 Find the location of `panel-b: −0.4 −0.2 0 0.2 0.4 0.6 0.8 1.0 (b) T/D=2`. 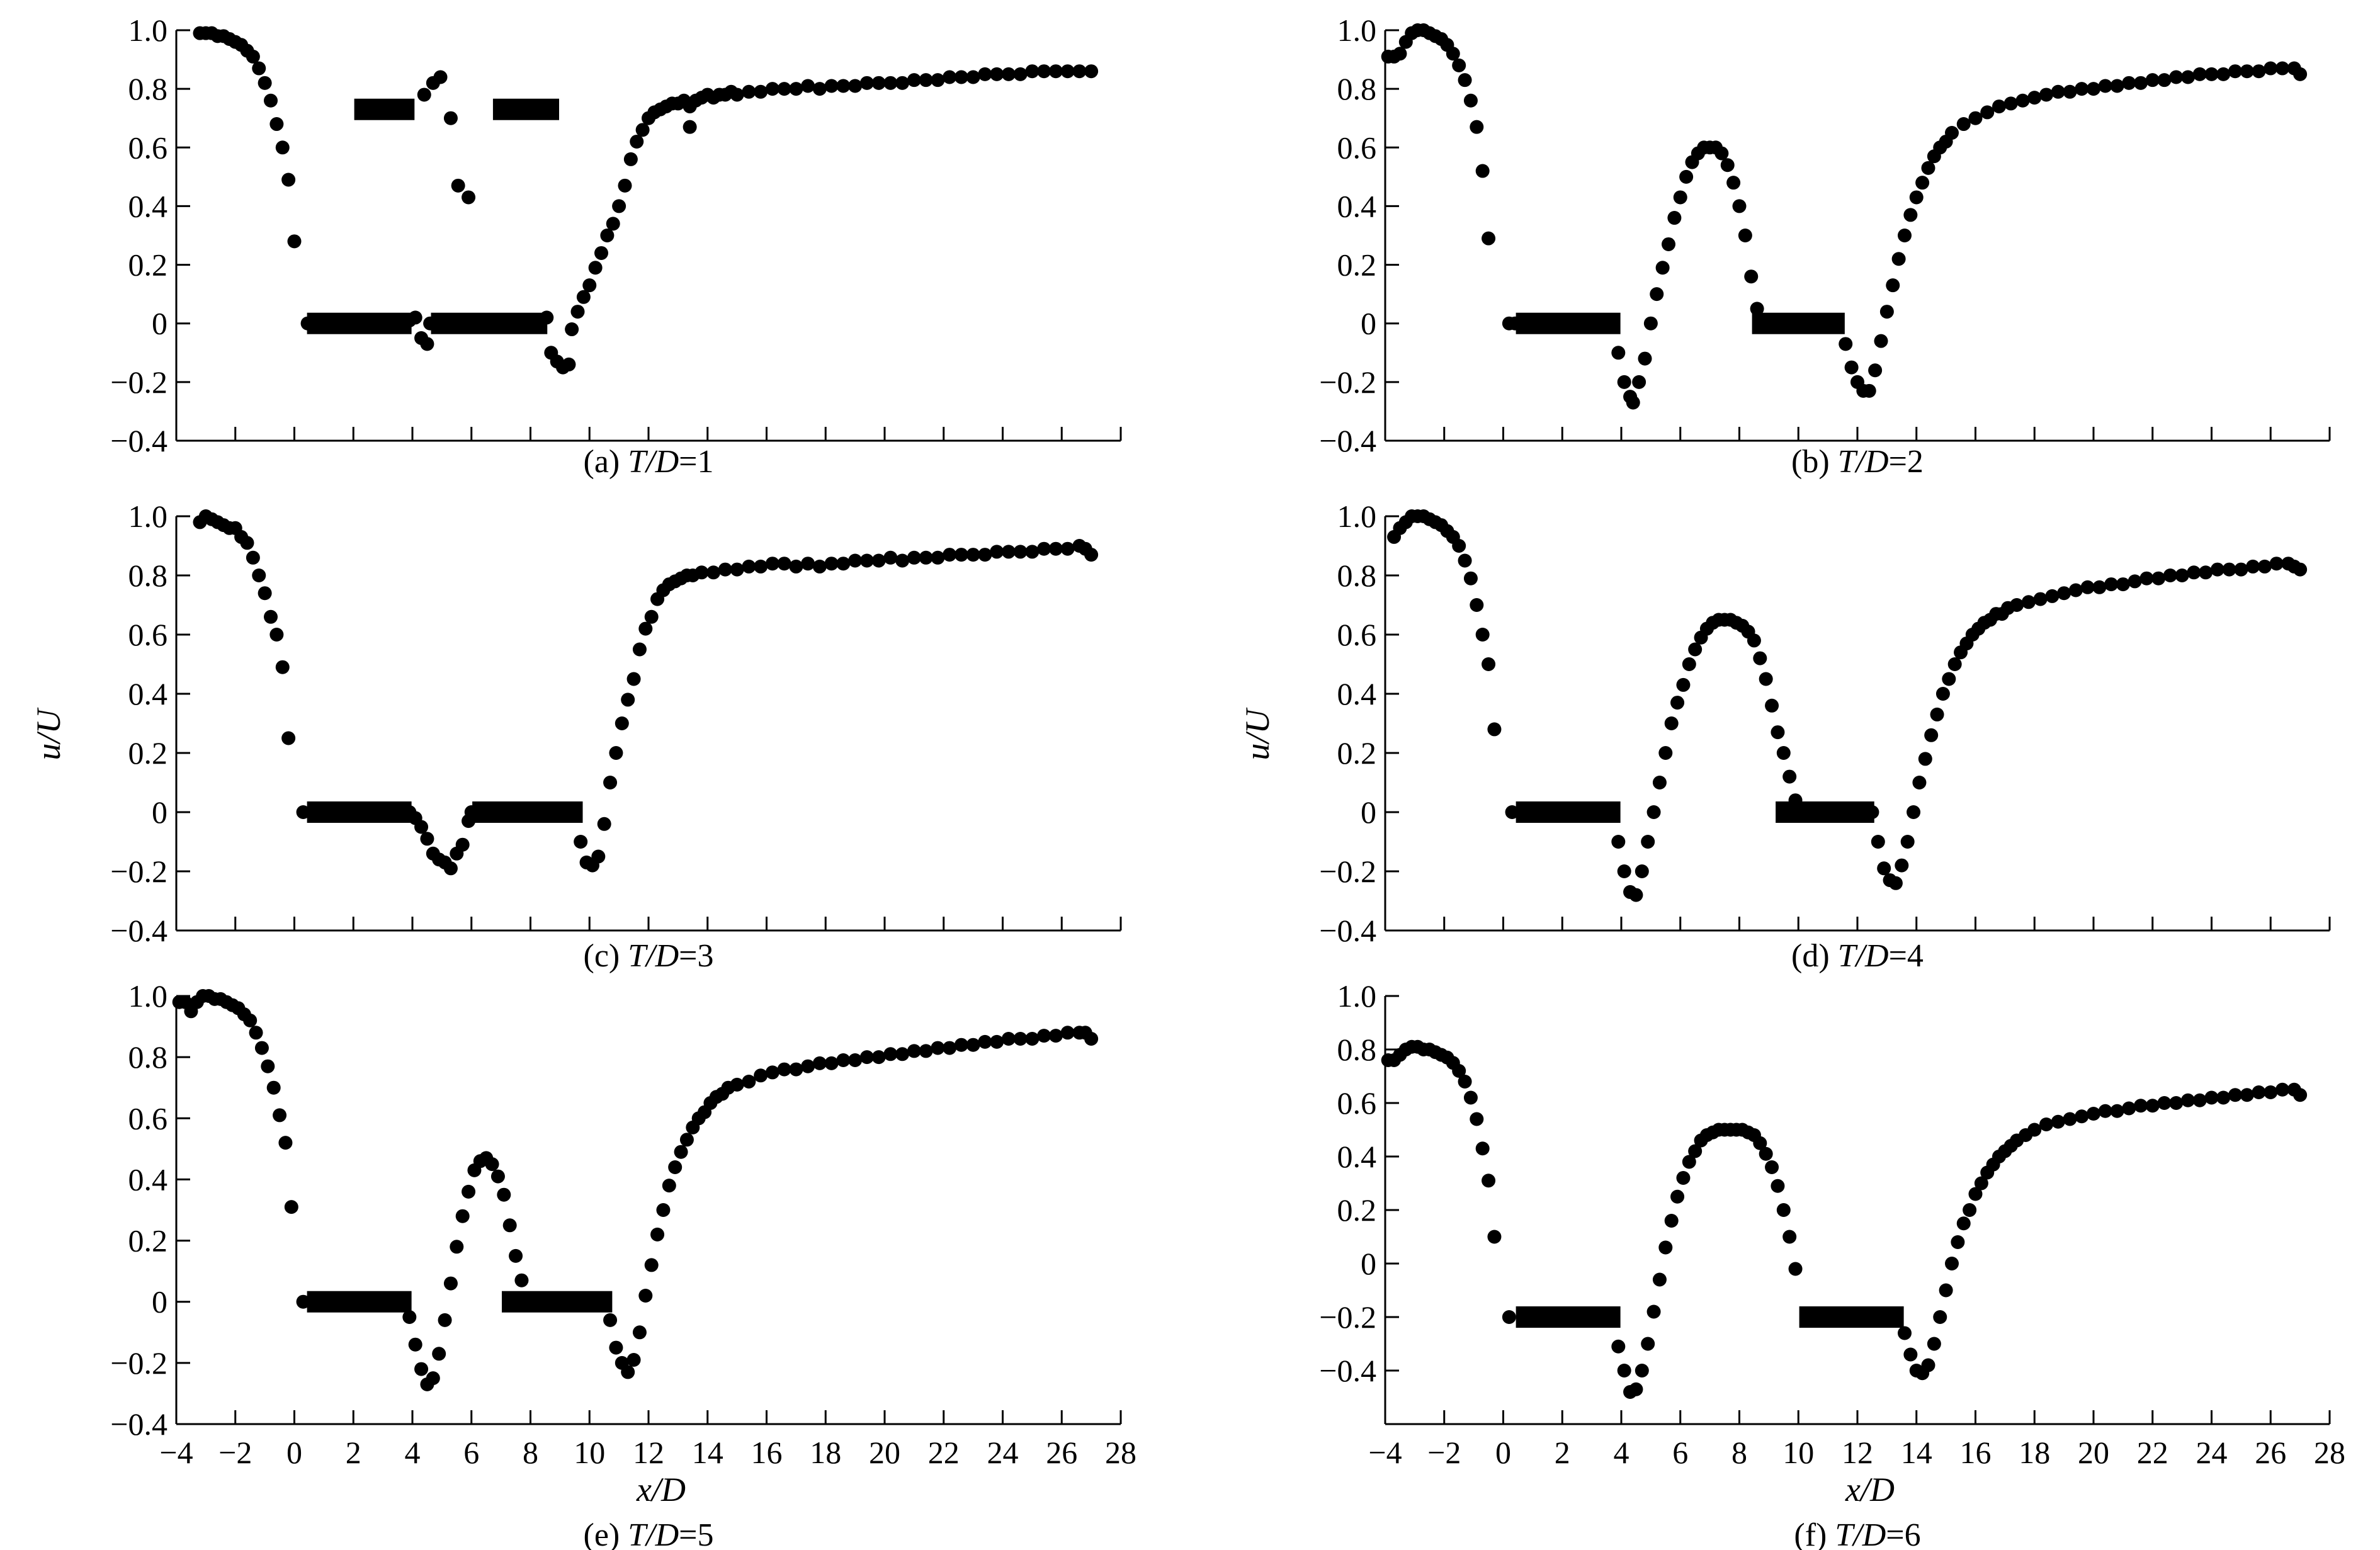

panel-b: −0.4 −0.2 0 0.2 0.4 0.6 0.8 1.0 (b) T/D=2 is located at coordinates (1825, 246).